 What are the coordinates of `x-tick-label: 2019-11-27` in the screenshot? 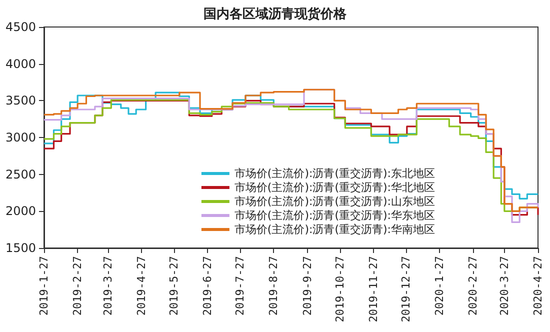 It's located at (373, 289).